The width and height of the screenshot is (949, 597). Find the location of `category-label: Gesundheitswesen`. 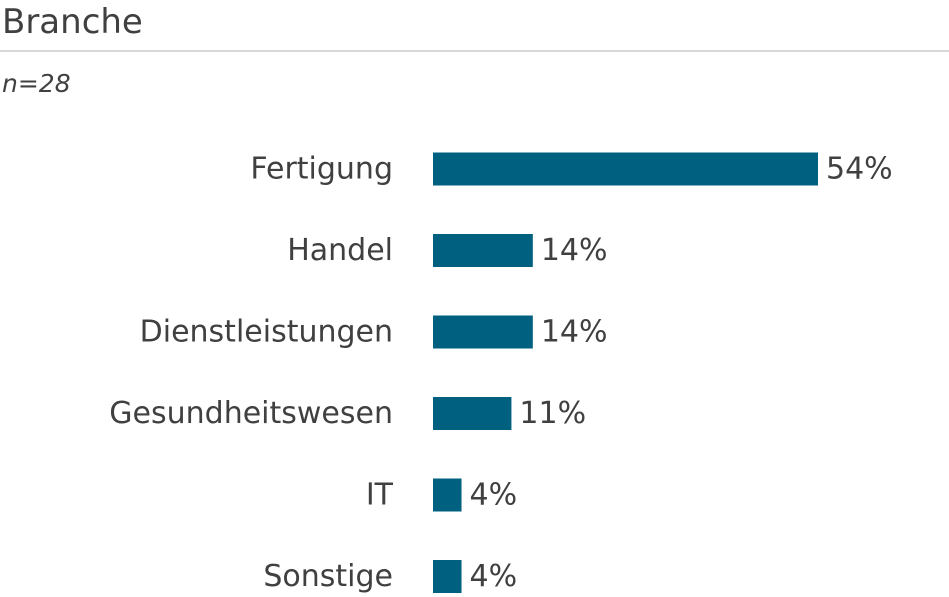

category-label: Gesundheitswesen is located at coordinates (251, 413).